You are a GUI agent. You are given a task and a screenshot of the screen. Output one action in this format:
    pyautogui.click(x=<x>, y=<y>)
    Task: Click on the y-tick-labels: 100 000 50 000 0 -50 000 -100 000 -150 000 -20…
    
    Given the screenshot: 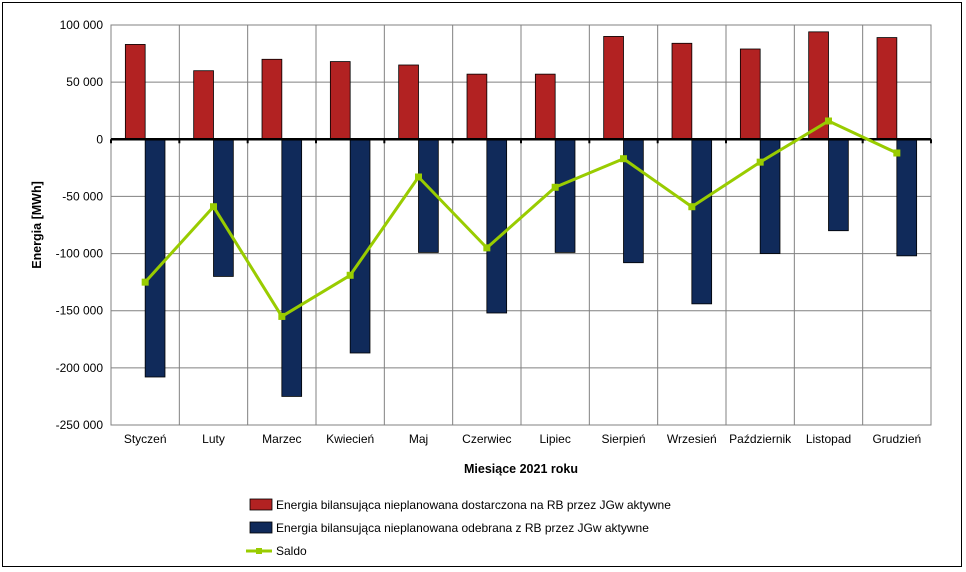 What is the action you would take?
    pyautogui.click(x=80, y=225)
    